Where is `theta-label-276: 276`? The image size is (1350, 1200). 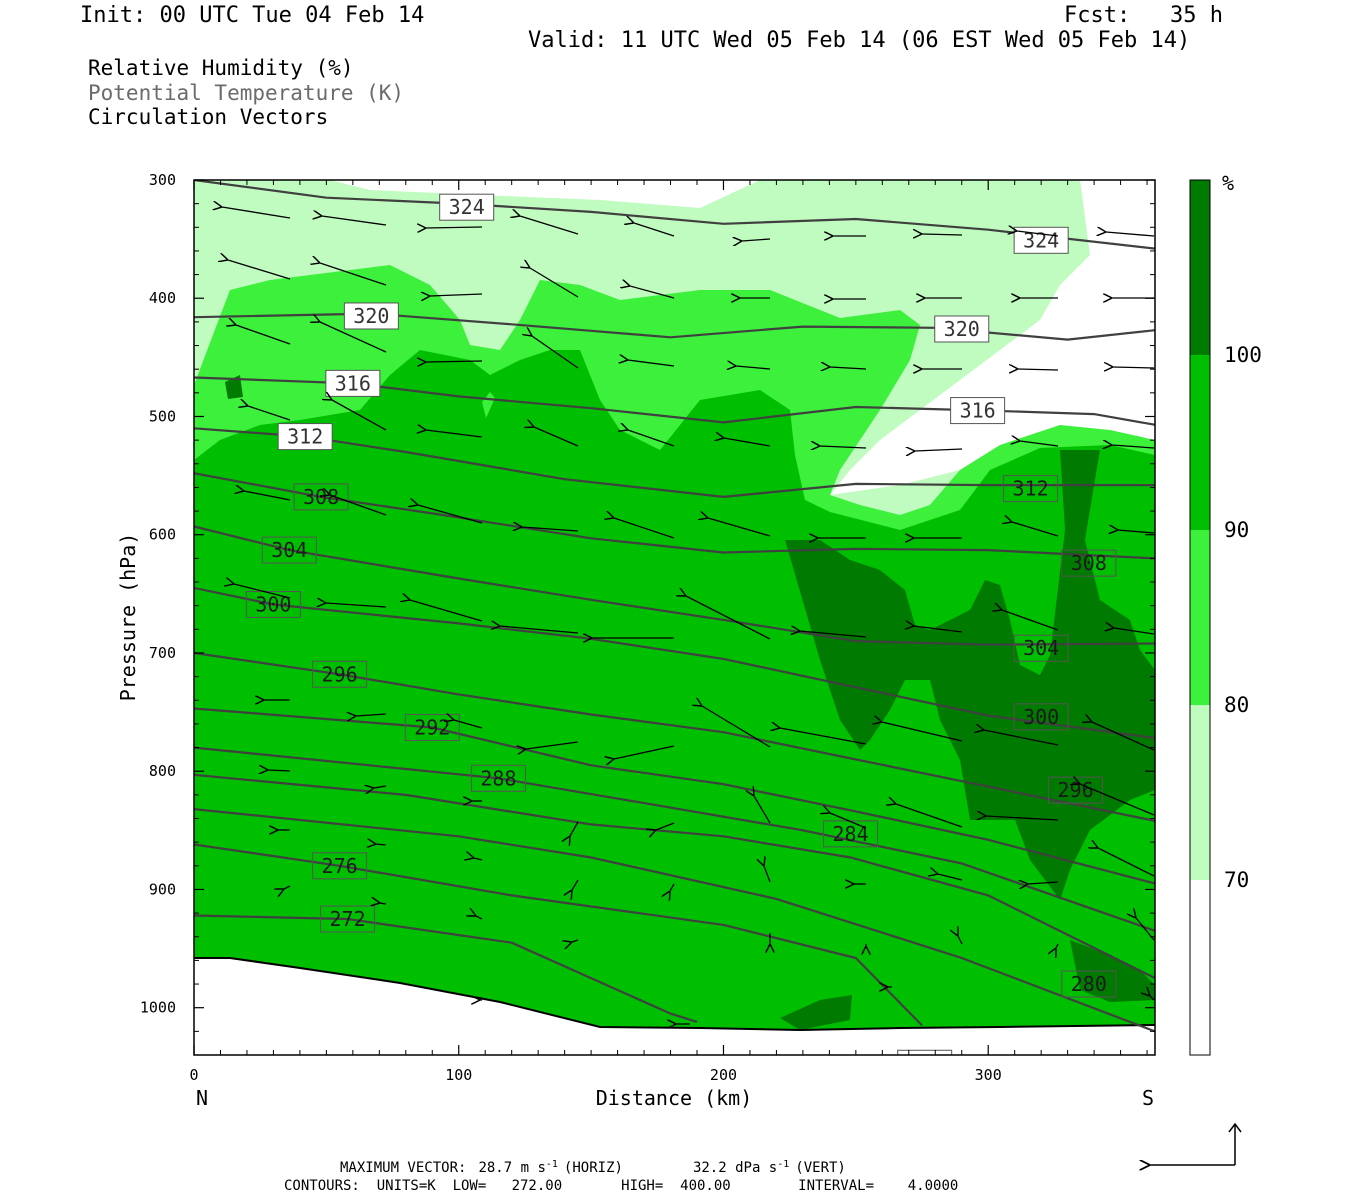
theta-label-276: 276 is located at coordinates (925, 1062).